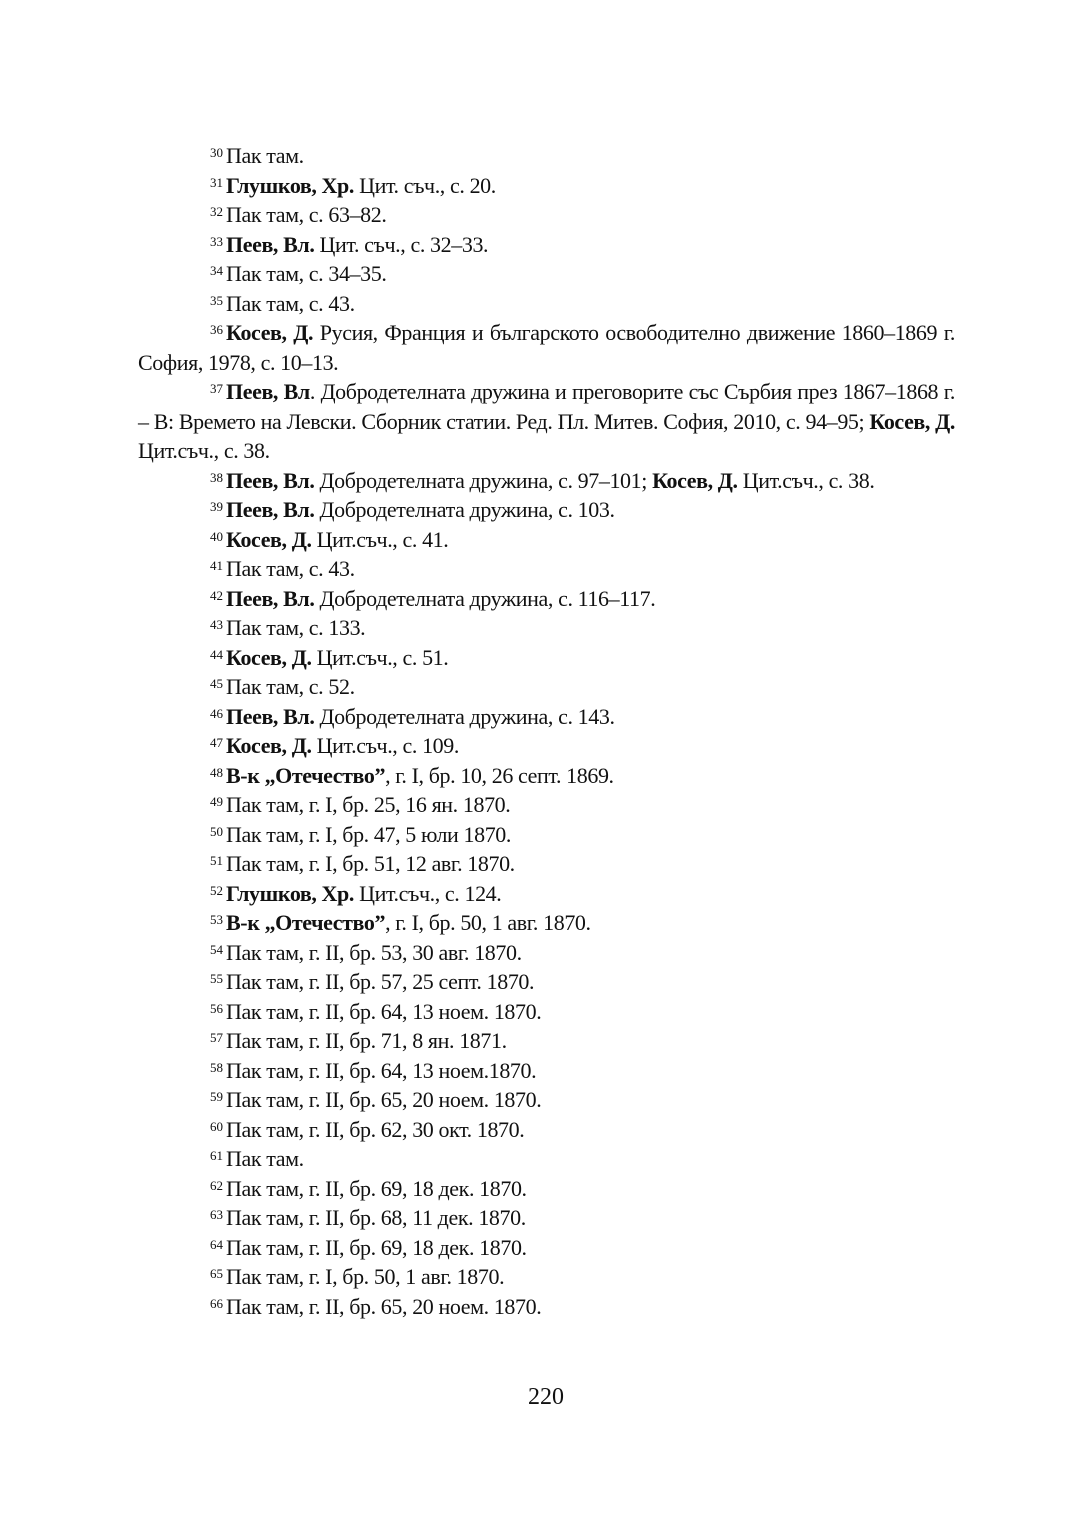 This screenshot has width=1080, height=1530. What do you see at coordinates (546, 1248) in the screenshot?
I see `footnote-64: 64 Пак там, г. II, бр. 69, 18 дек. 1870.` at bounding box center [546, 1248].